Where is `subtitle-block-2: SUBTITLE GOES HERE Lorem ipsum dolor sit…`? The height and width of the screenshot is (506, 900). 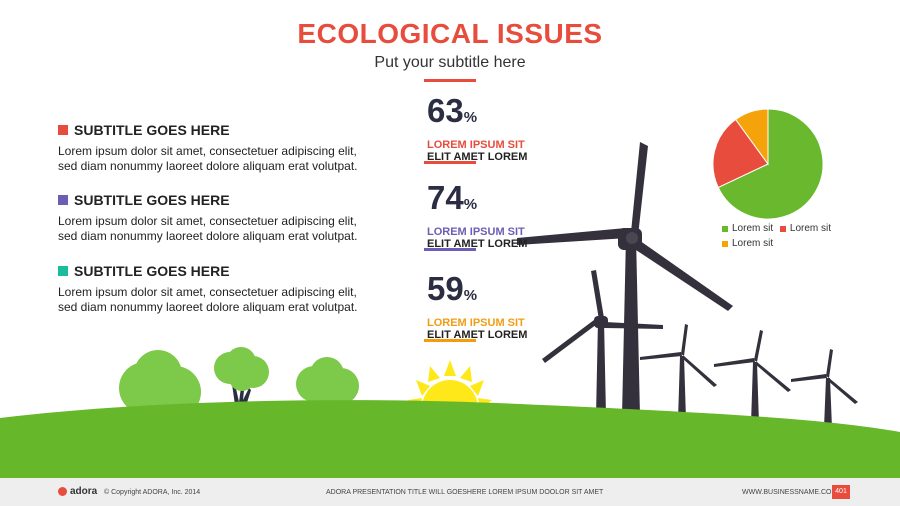
subtitle-block-2: SUBTITLE GOES HERE Lorem ipsum dolor sit… is located at coordinates (228, 218).